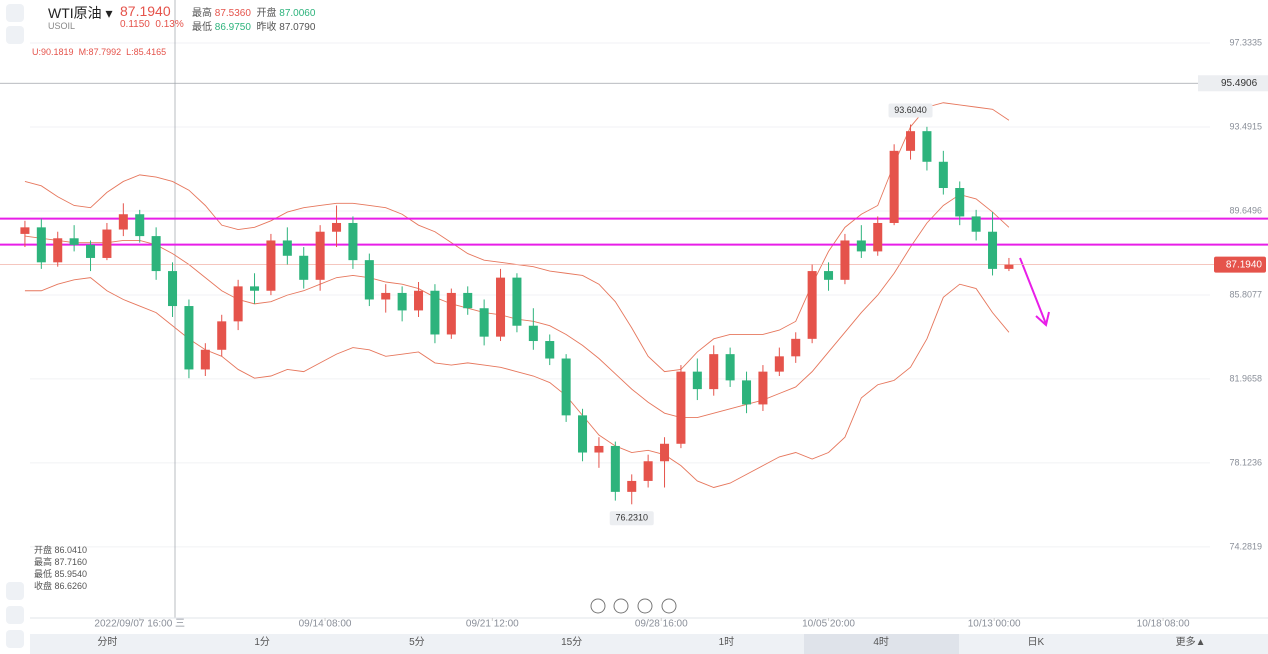  Describe the element at coordinates (15, 13) in the screenshot. I see `close-button` at that location.